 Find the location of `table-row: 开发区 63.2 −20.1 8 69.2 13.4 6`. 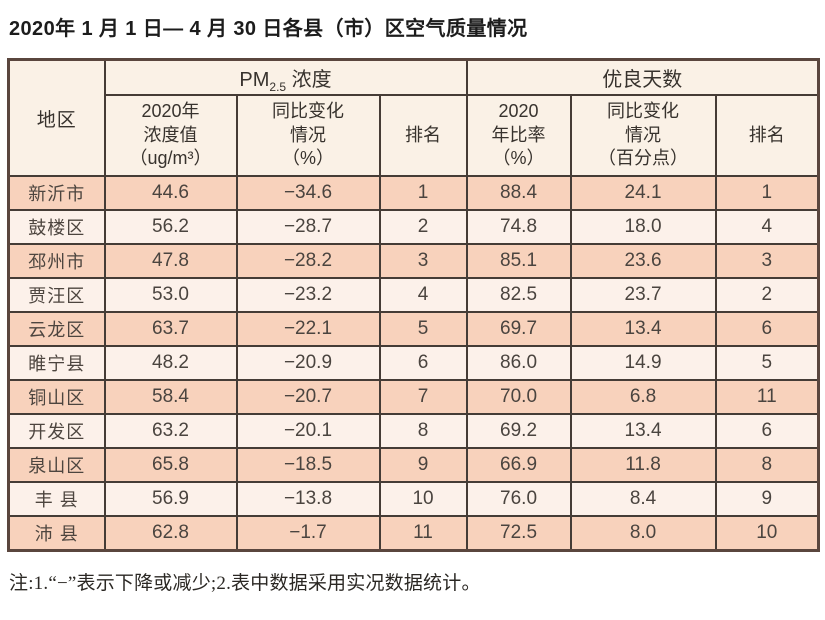

table-row: 开发区 63.2 −20.1 8 69.2 13.4 6 is located at coordinates (413, 431).